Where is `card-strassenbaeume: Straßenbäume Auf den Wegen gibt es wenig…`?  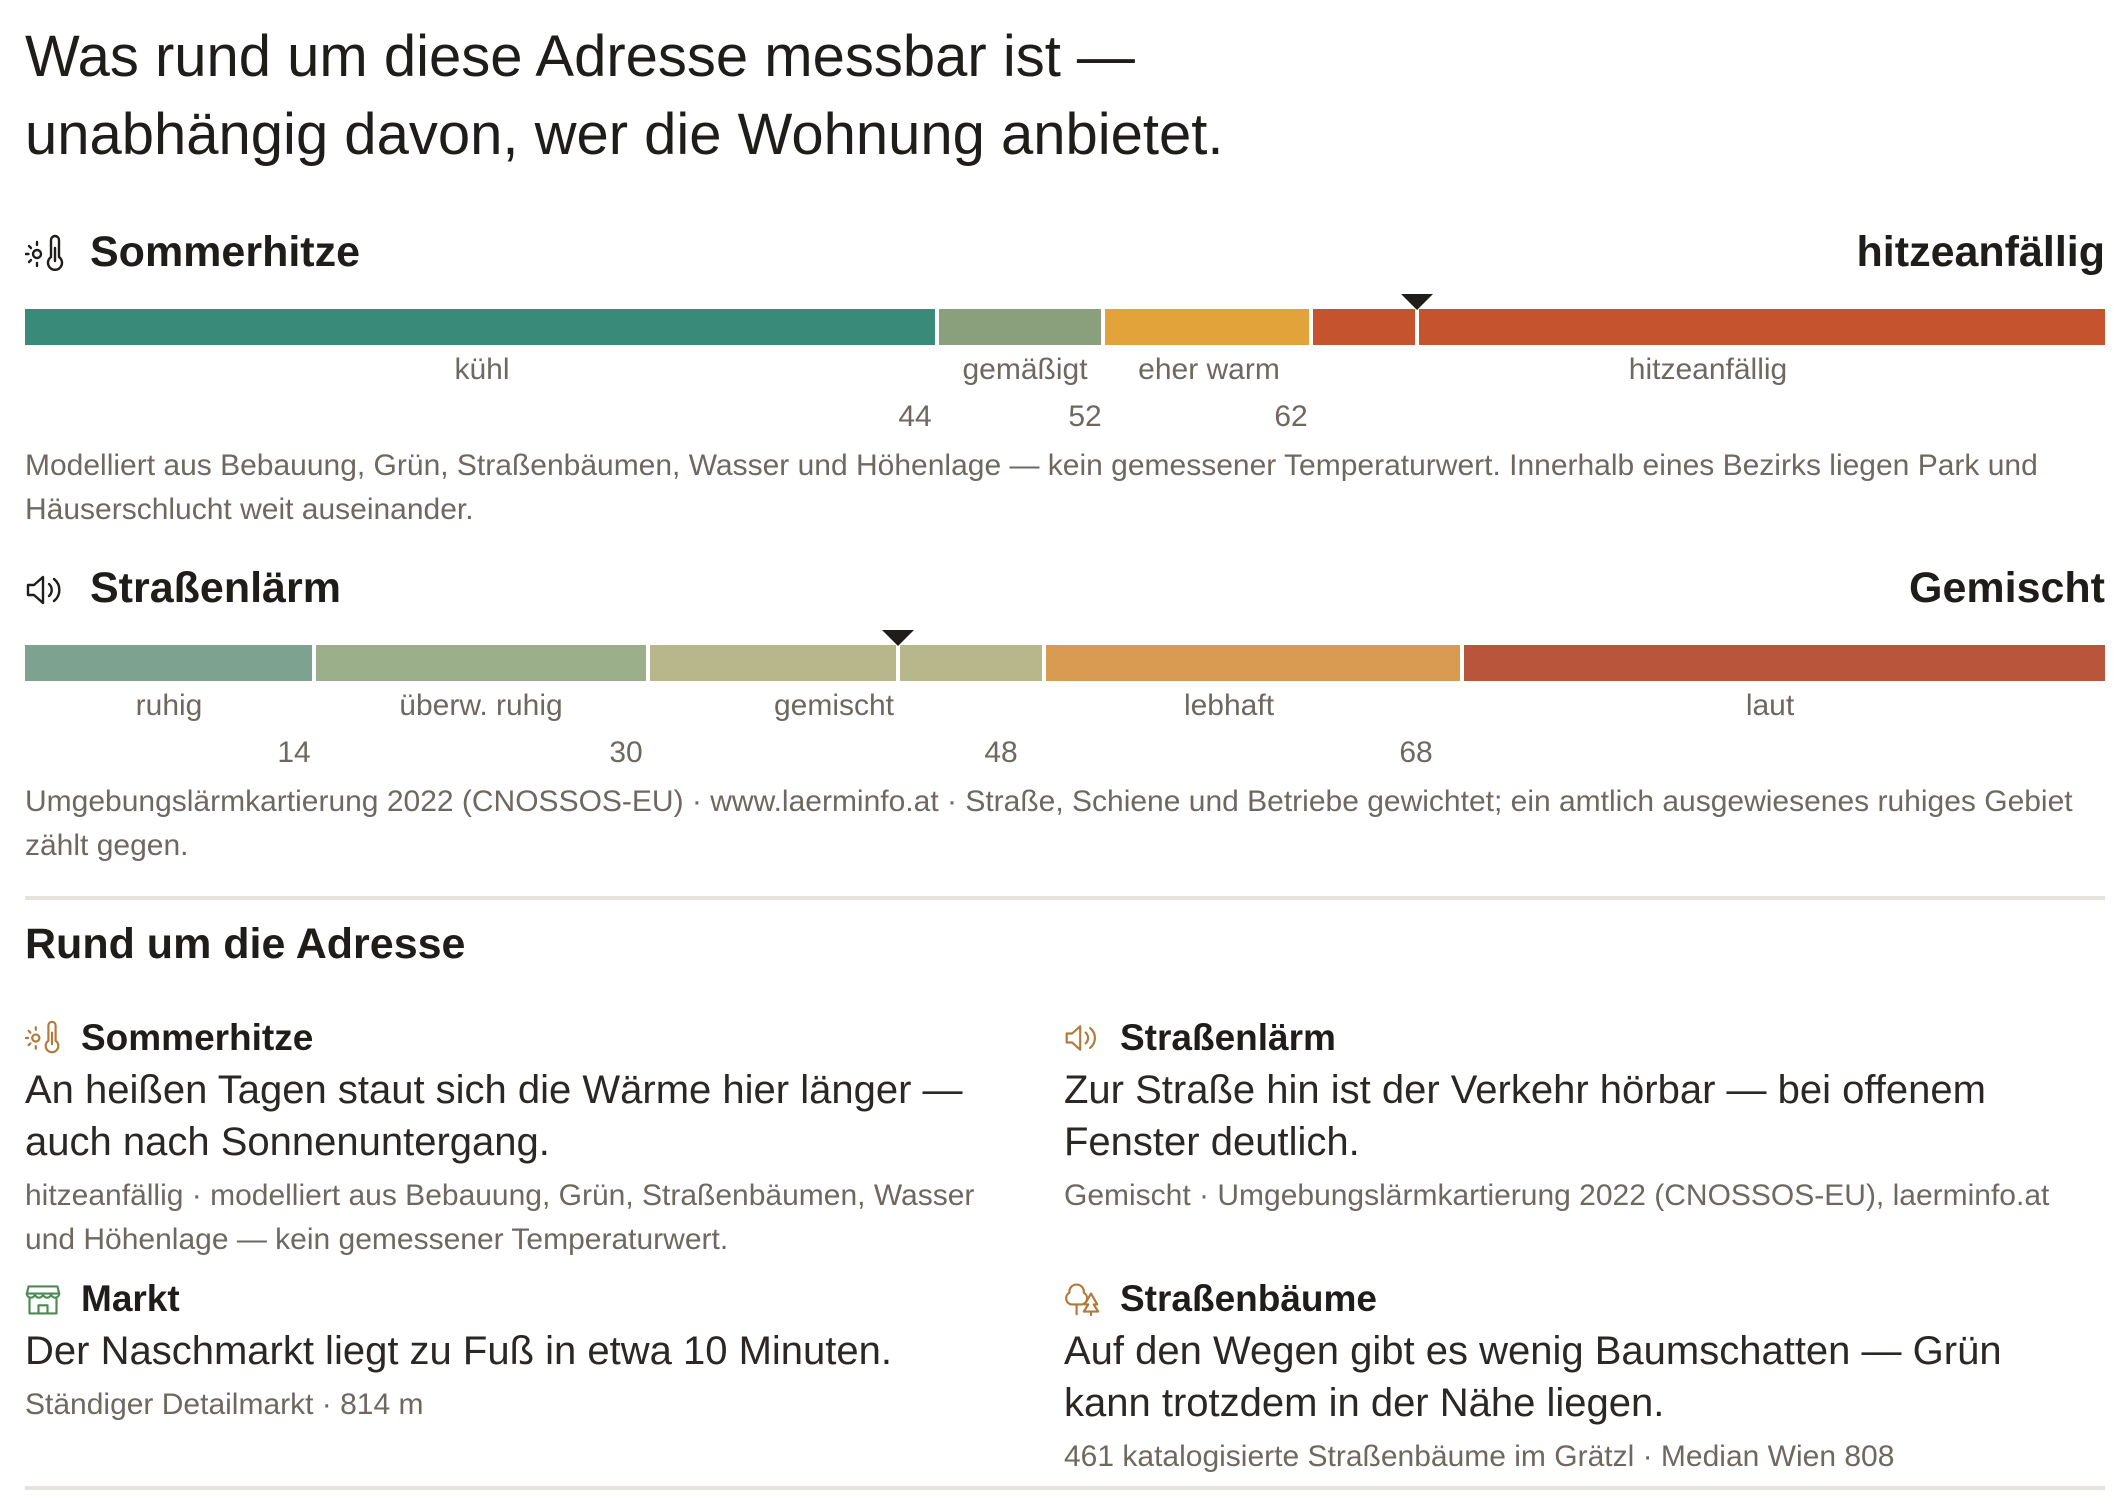
card-strassenbaeume: Straßenbäume Auf den Wegen gibt es wenig… is located at coordinates (1564, 1376).